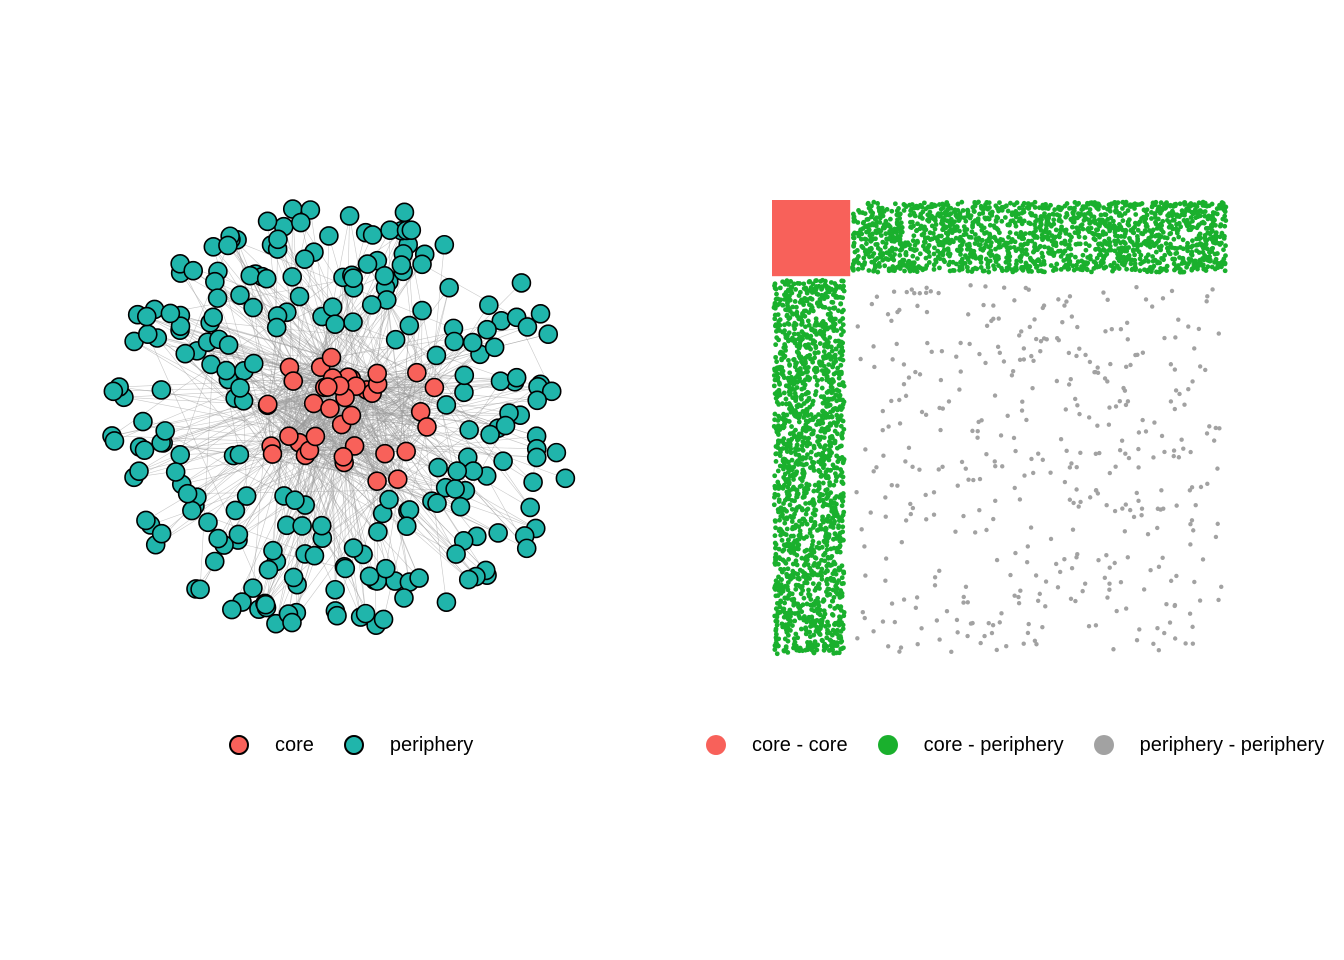 The height and width of the screenshot is (960, 1344). What do you see at coordinates (1103, 745) in the screenshot?
I see `periphery-periphery-legend-marker` at bounding box center [1103, 745].